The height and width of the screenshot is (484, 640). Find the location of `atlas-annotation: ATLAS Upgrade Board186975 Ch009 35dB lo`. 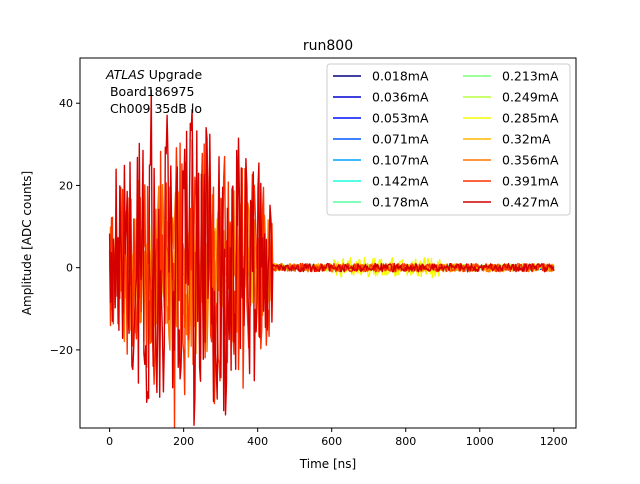

atlas-annotation: ATLAS Upgrade Board186975 Ch009 35dB lo is located at coordinates (153, 91).